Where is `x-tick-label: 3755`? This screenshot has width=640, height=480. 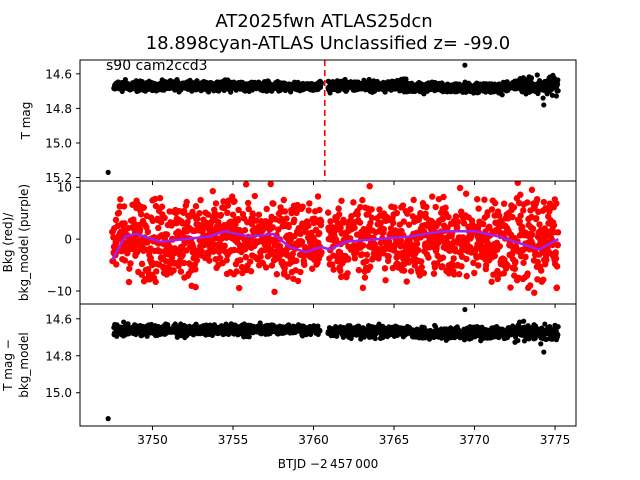
x-tick-label: 3755 is located at coordinates (233, 440).